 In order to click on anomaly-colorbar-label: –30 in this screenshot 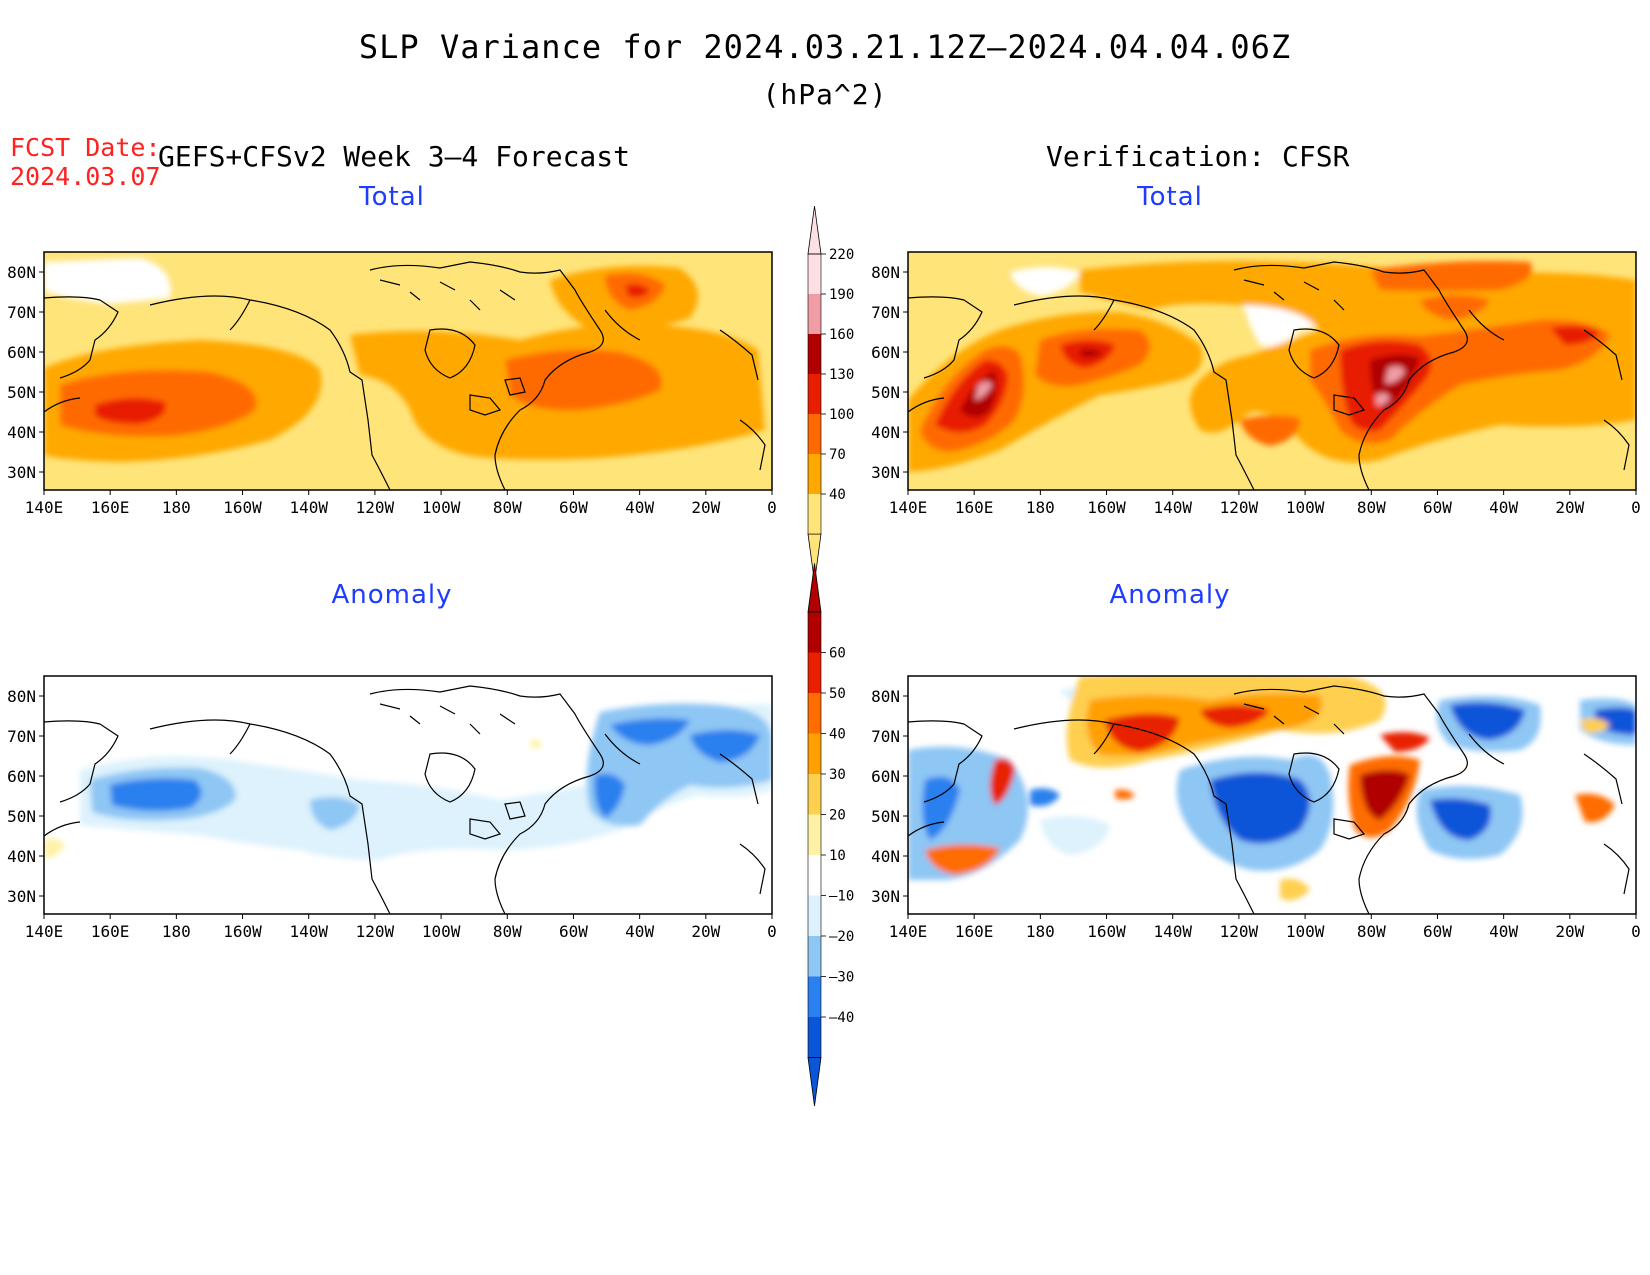, I will do `click(841, 978)`.